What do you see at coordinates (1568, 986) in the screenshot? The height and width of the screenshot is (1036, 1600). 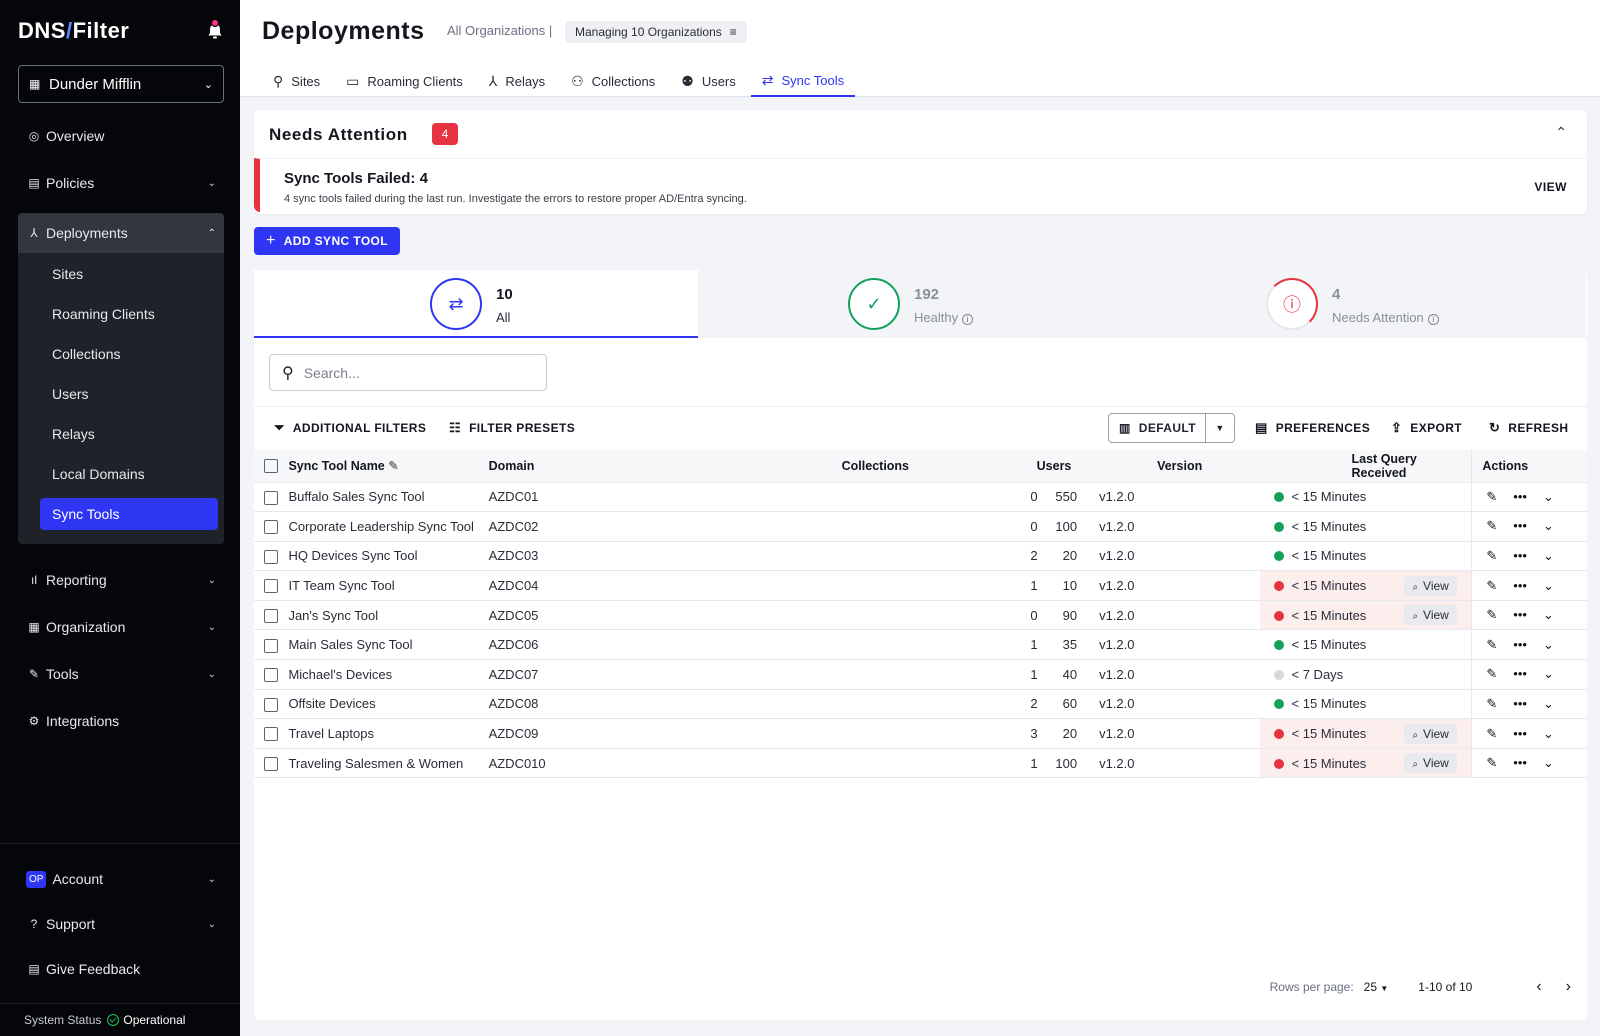 I see `next-page-icon: ›` at bounding box center [1568, 986].